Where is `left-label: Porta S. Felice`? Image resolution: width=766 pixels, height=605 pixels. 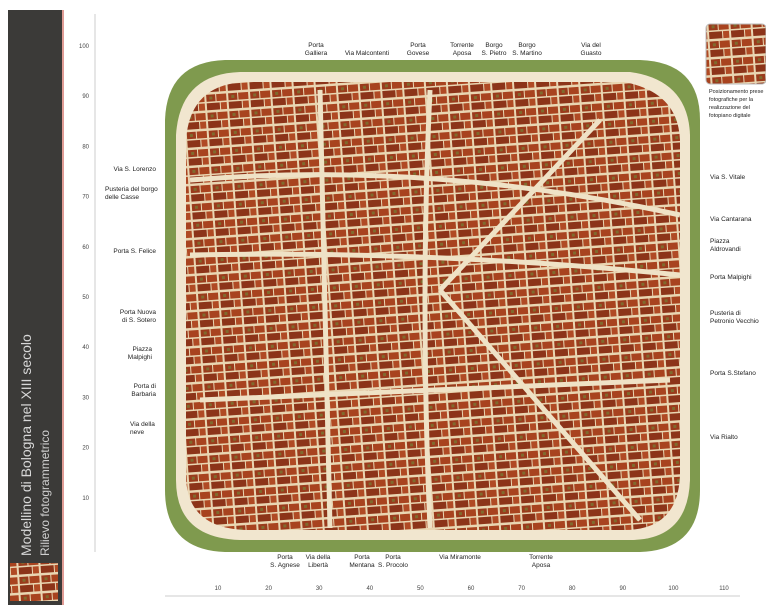
left-label: Porta S. Felice is located at coordinates (134, 251).